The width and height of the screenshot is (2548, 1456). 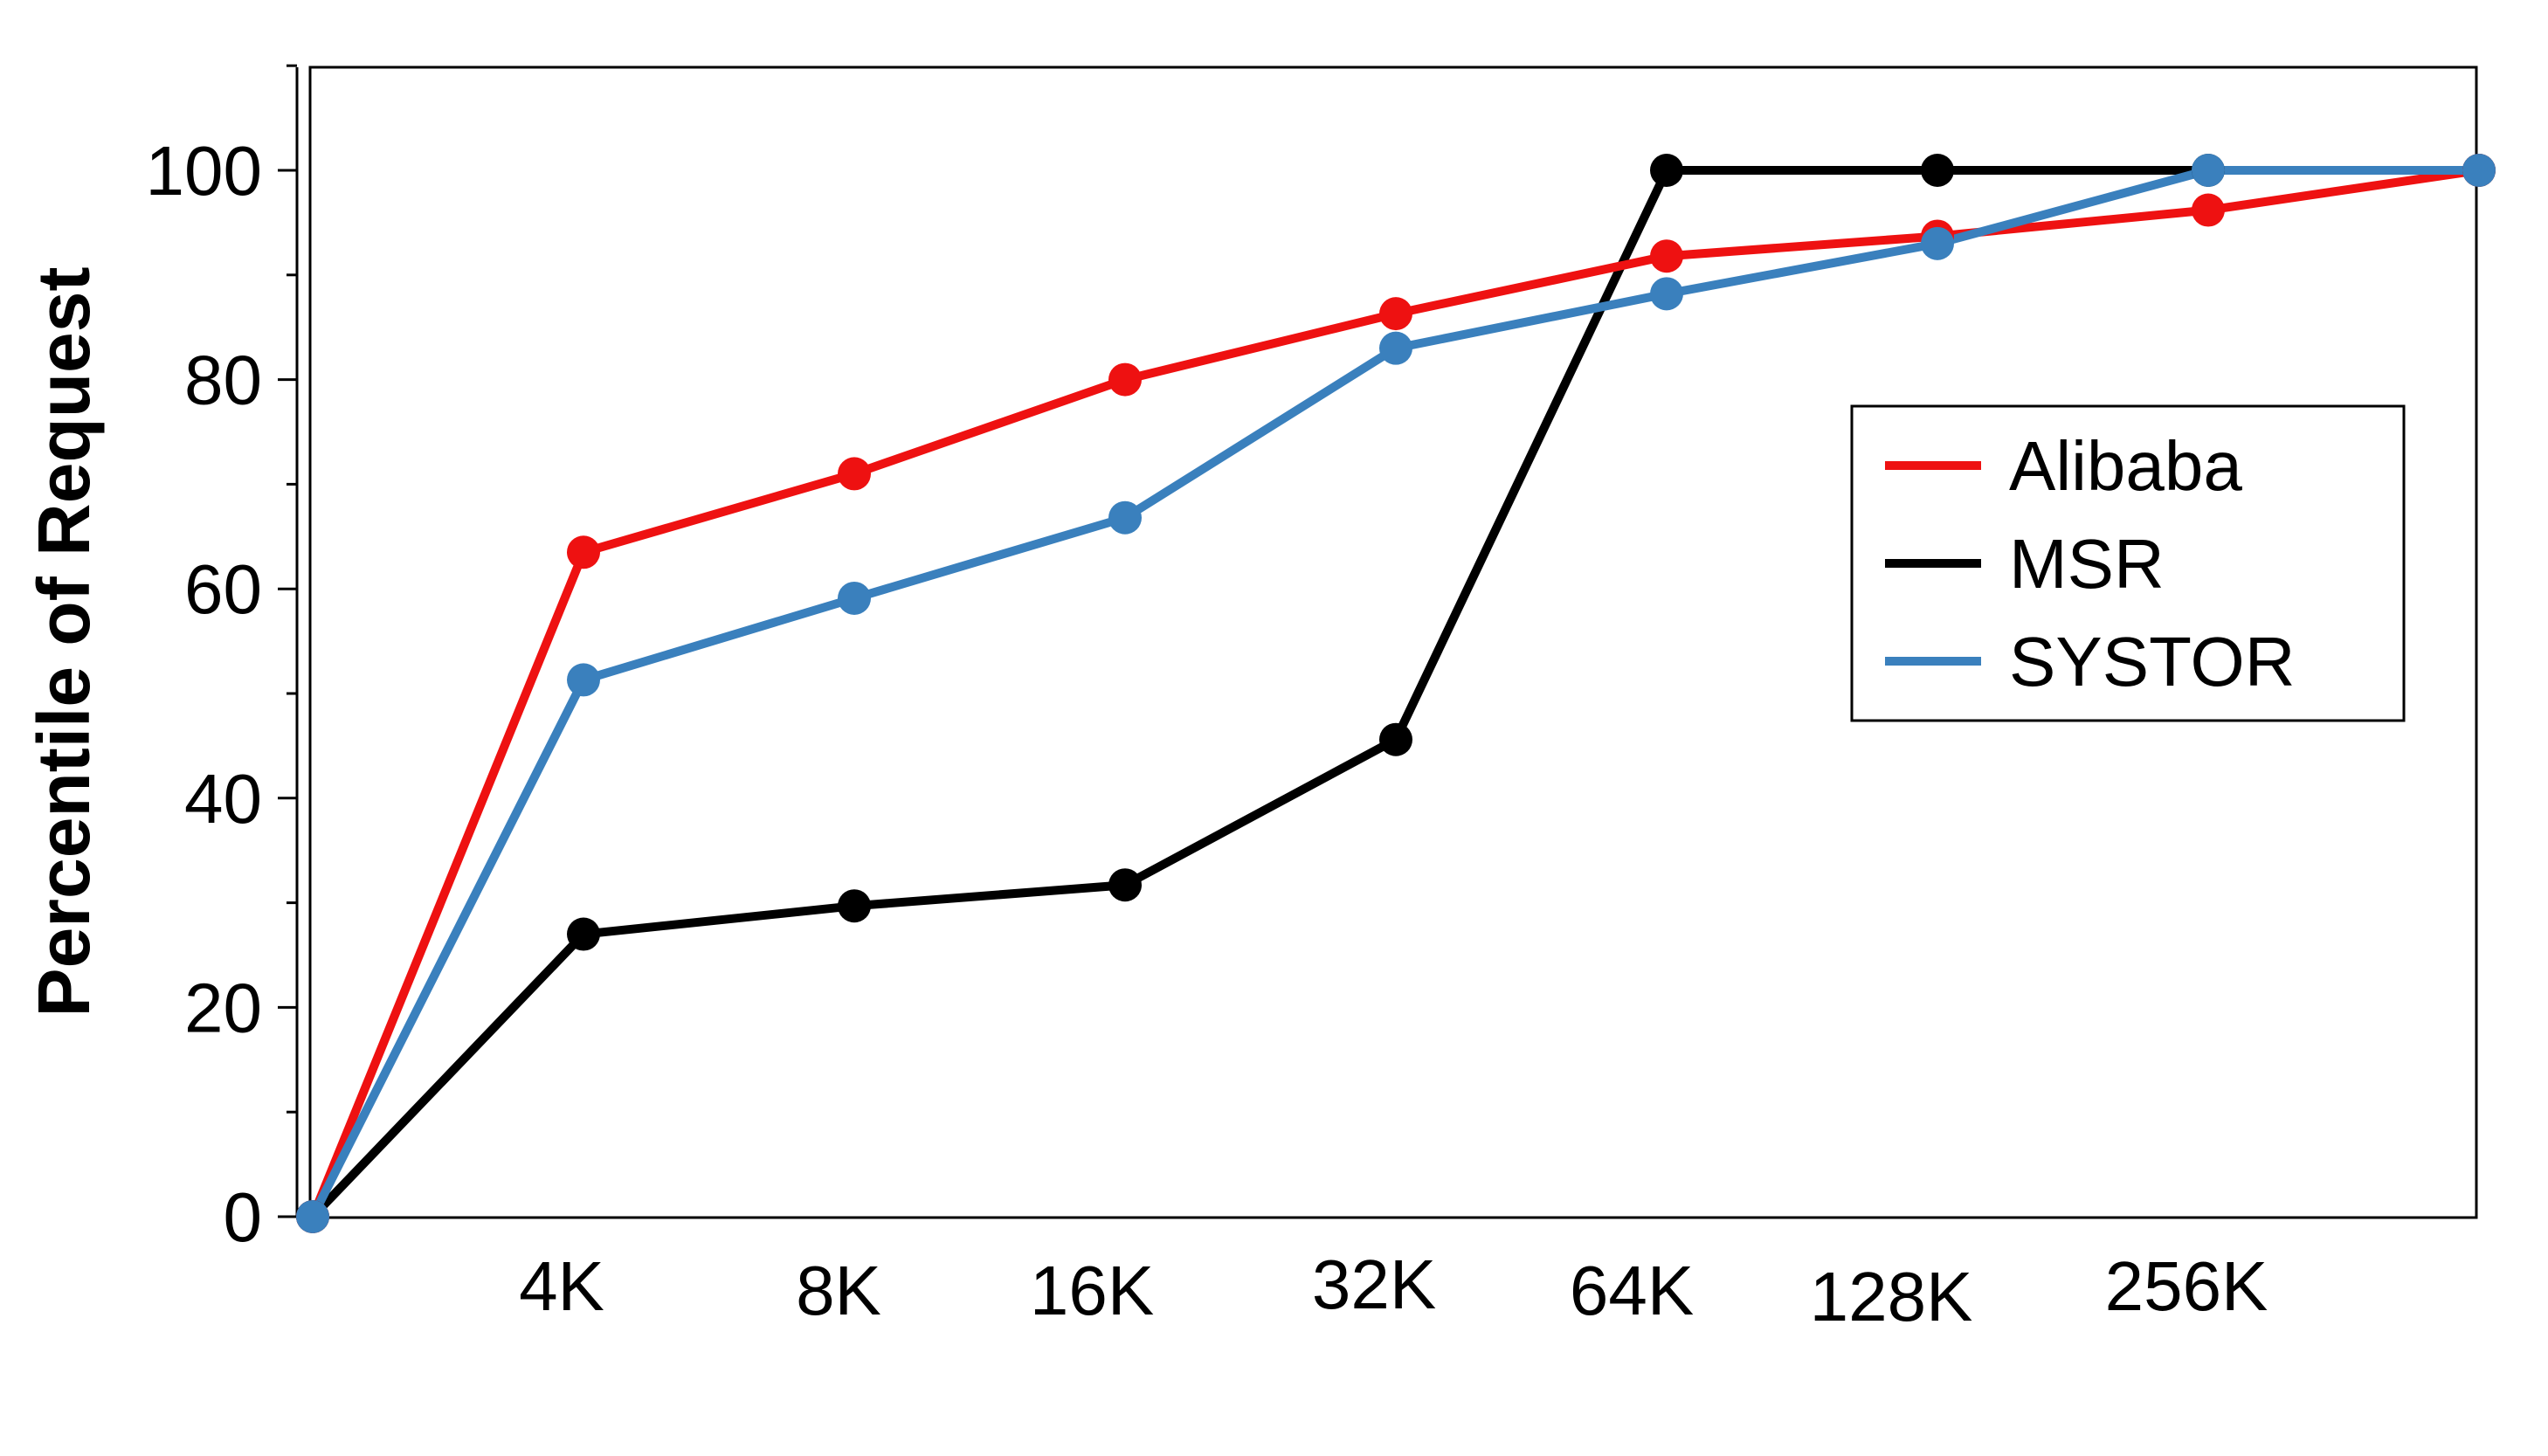 I want to click on x-tick-label: 8K, so click(x=838, y=1290).